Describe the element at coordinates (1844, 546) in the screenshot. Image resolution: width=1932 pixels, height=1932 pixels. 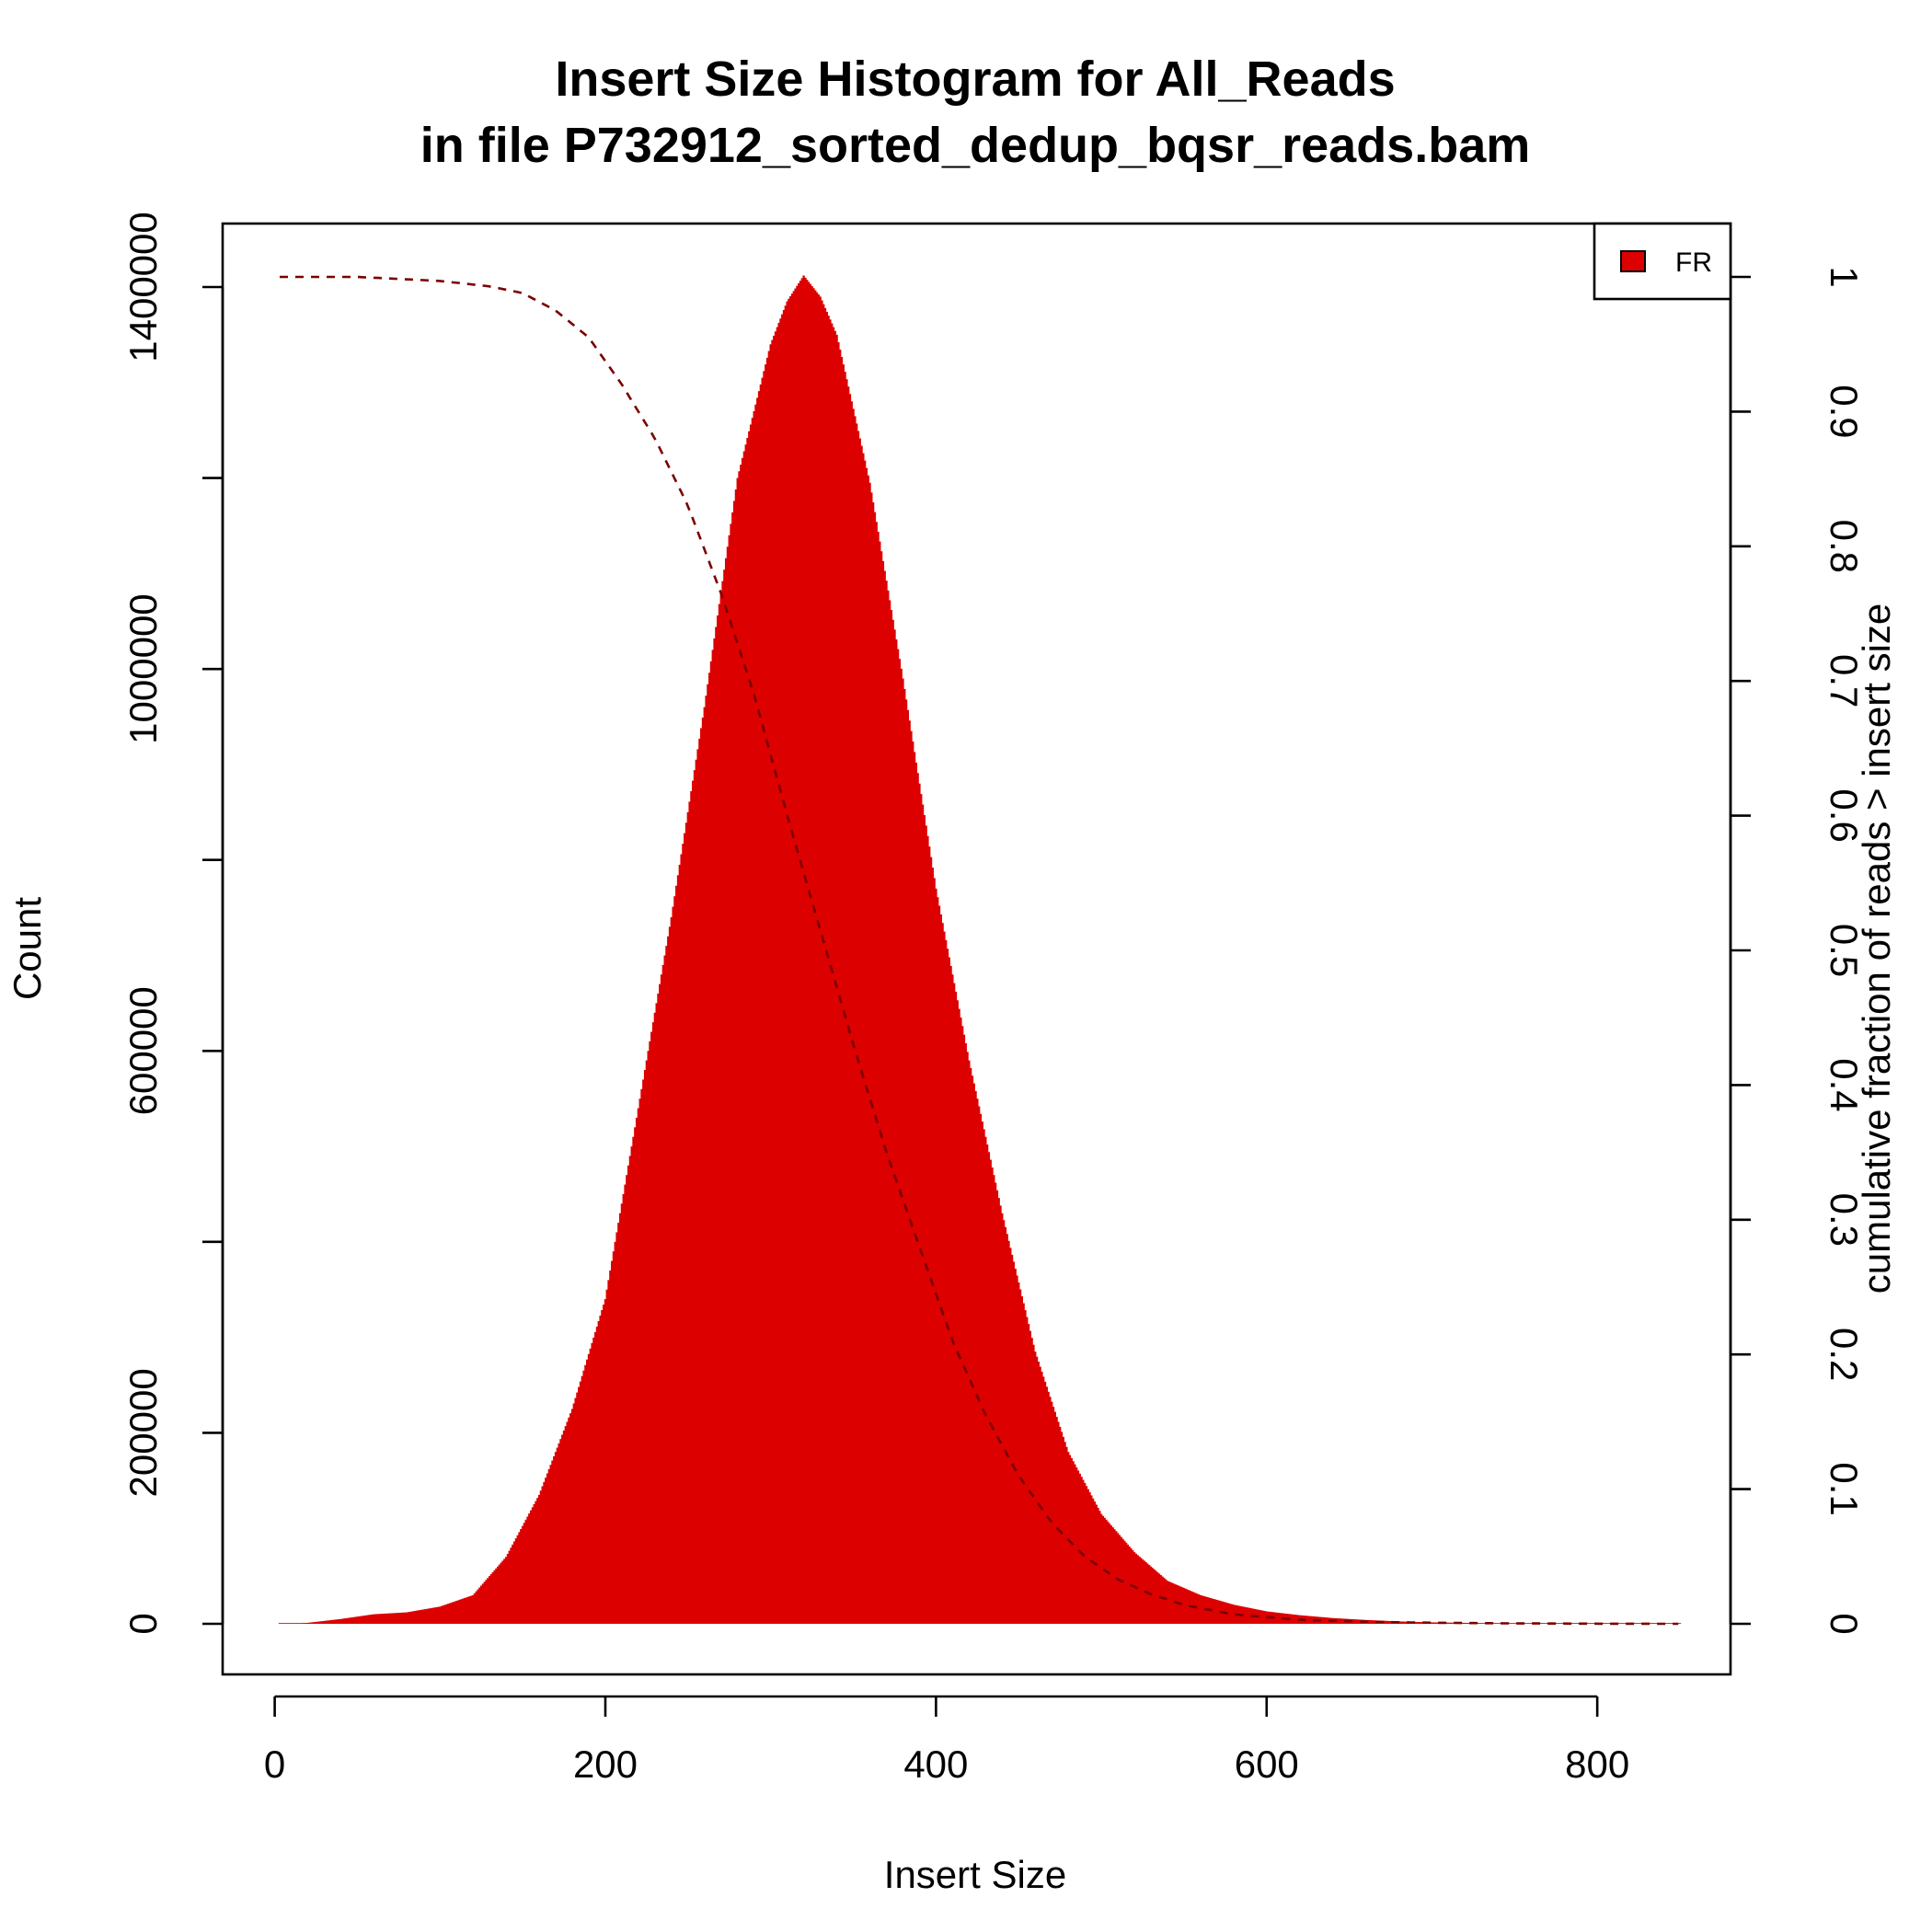
I see `y2-tick-label: 0.8` at that location.